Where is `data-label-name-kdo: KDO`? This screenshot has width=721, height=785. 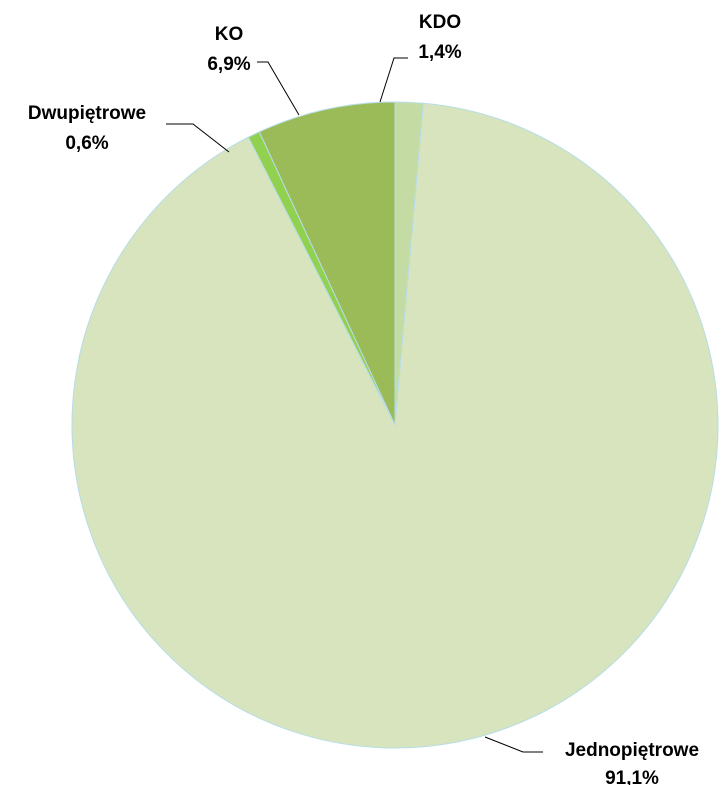 data-label-name-kdo: KDO is located at coordinates (440, 22).